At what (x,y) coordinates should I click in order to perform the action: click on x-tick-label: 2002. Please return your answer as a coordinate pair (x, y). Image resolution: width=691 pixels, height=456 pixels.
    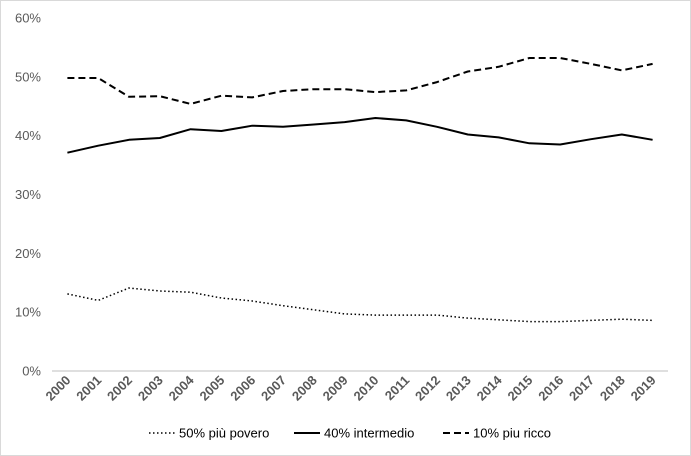
    Looking at the image, I should click on (119, 388).